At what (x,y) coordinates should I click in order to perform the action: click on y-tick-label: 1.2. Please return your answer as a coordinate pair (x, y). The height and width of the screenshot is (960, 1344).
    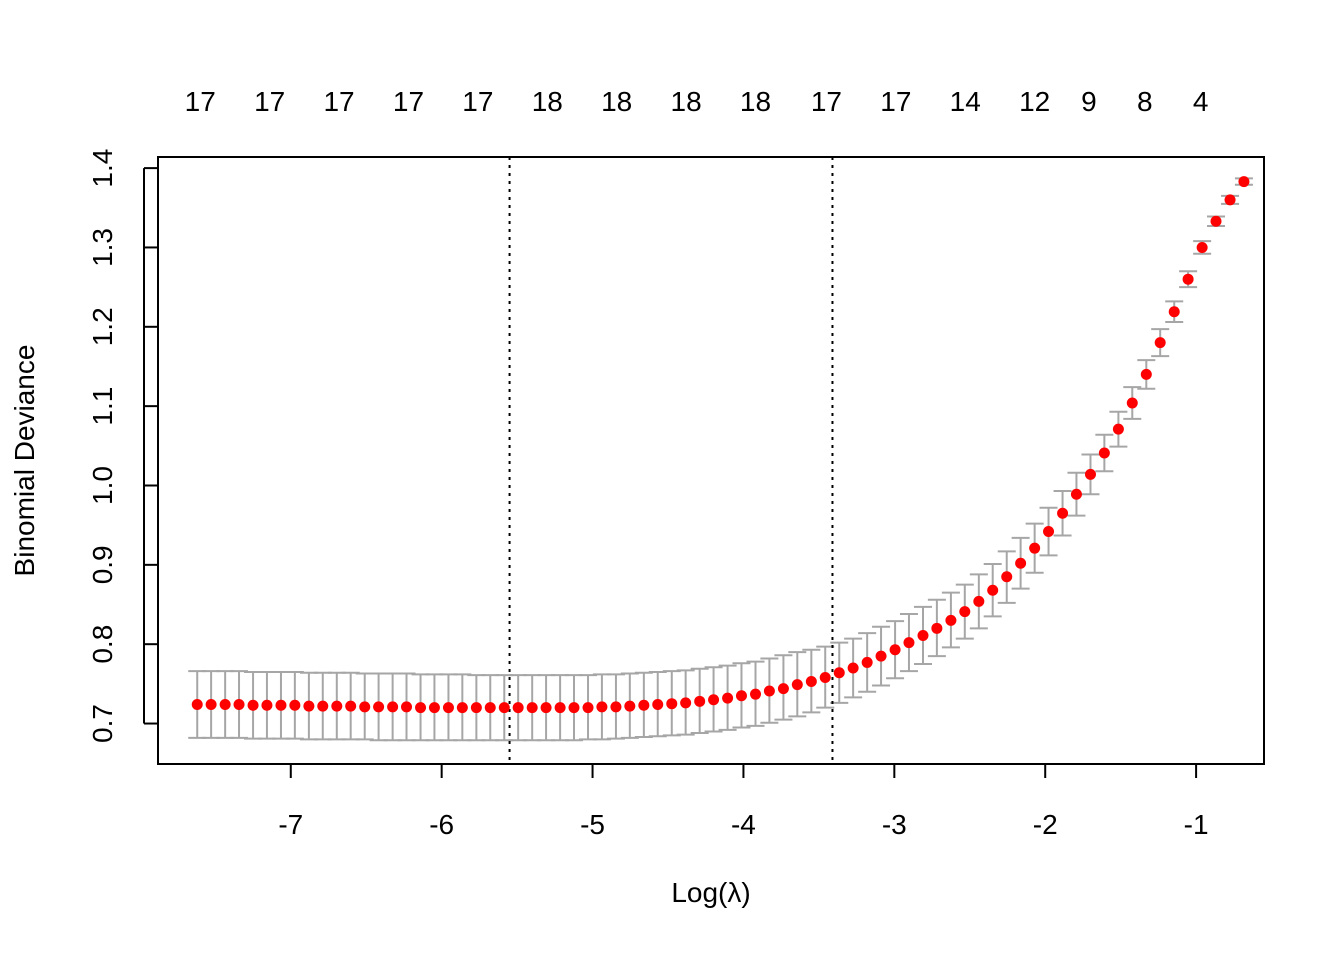
    Looking at the image, I should click on (102, 326).